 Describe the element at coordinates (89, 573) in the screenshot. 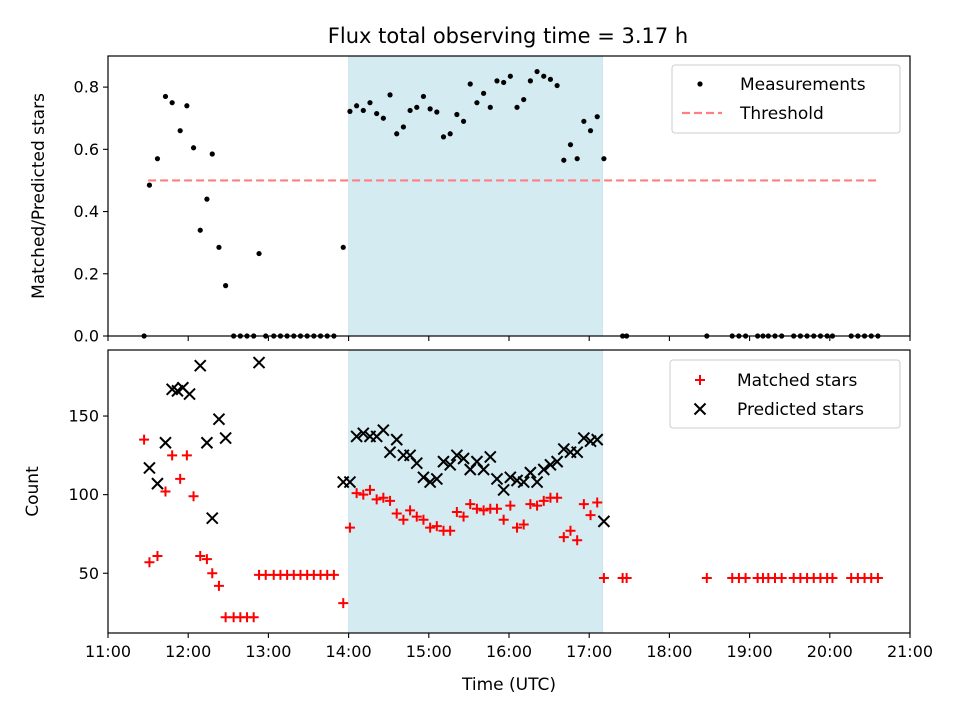

I see `bottom-y-tick-label: 50` at that location.